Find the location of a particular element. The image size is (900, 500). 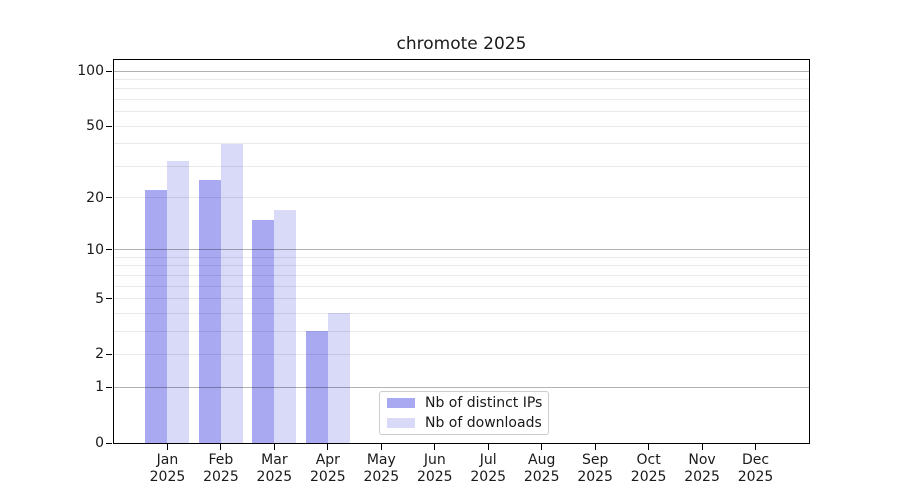

legend: Nb of distinct IPs Nb of downloads is located at coordinates (464, 413).